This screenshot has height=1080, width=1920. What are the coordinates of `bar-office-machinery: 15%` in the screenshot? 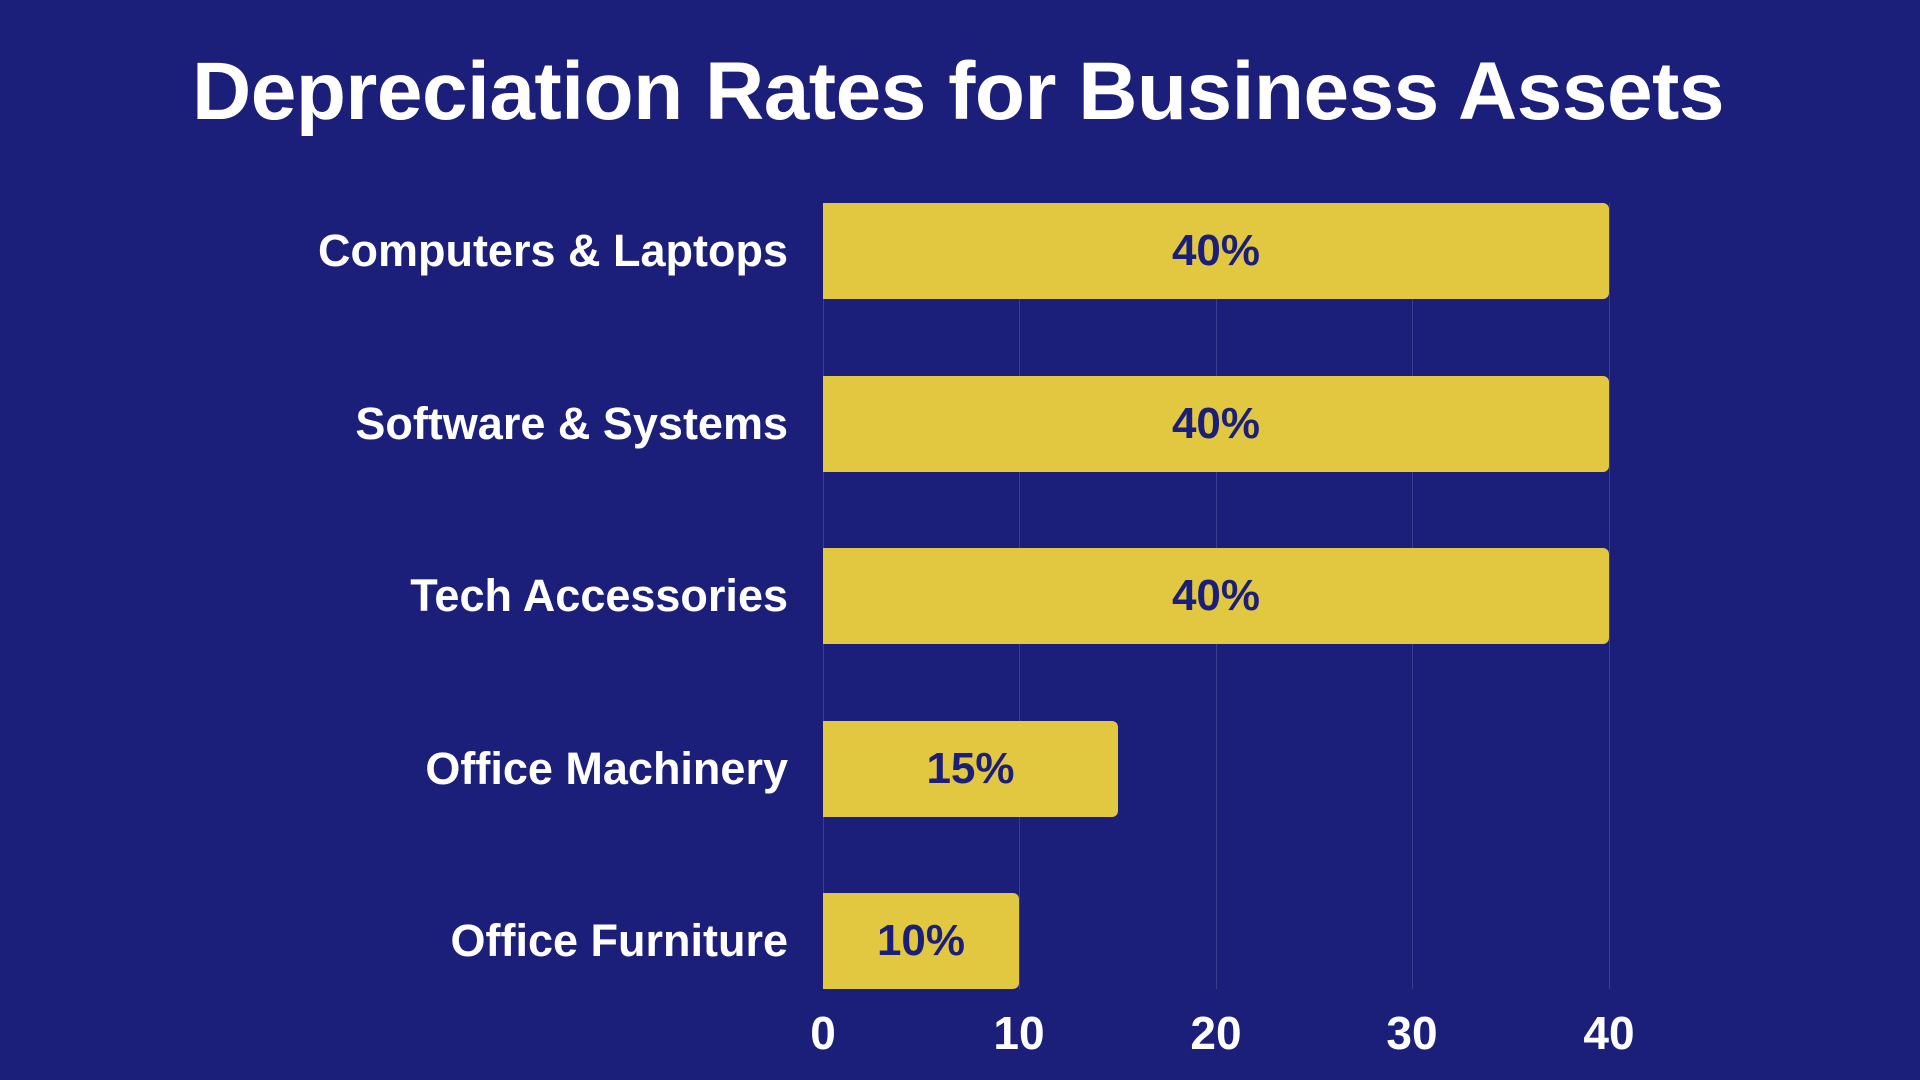 It's located at (970, 769).